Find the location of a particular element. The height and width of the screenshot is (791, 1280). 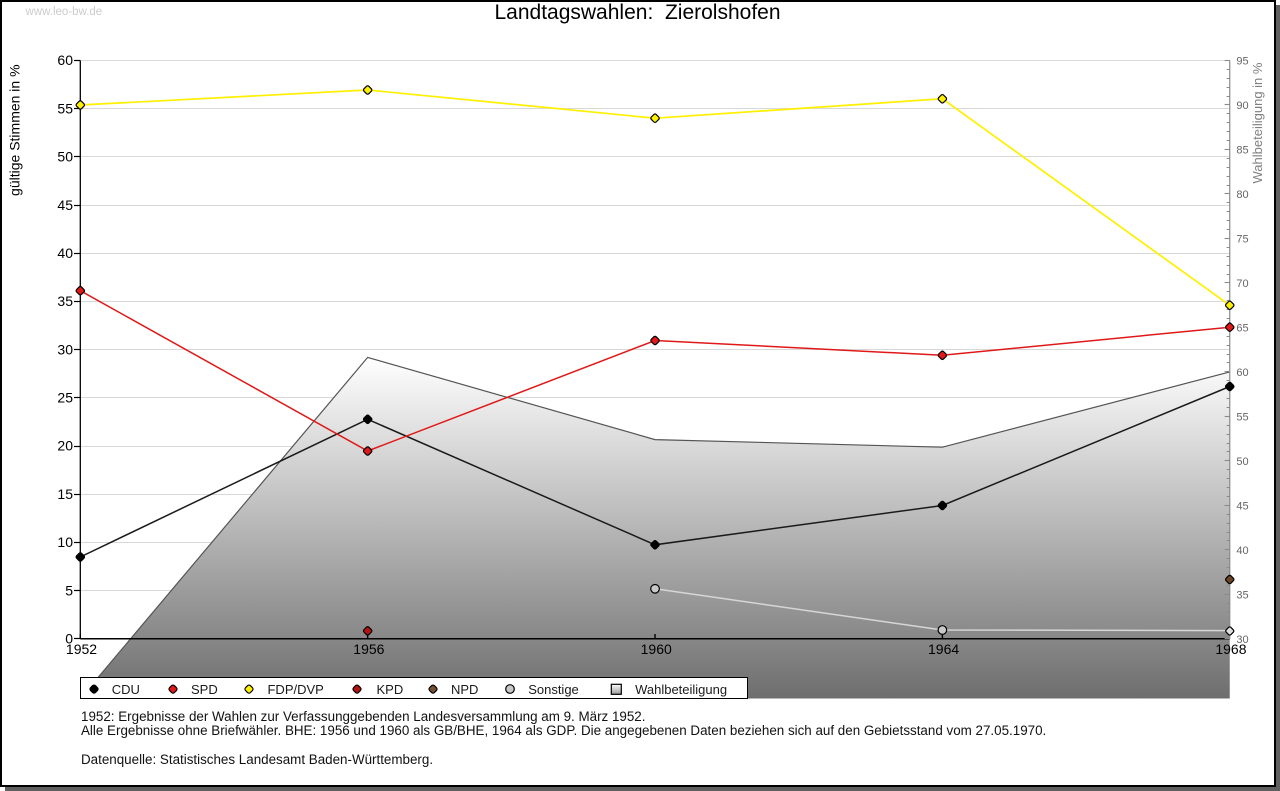

svg-text: 85 is located at coordinates (1242, 150).